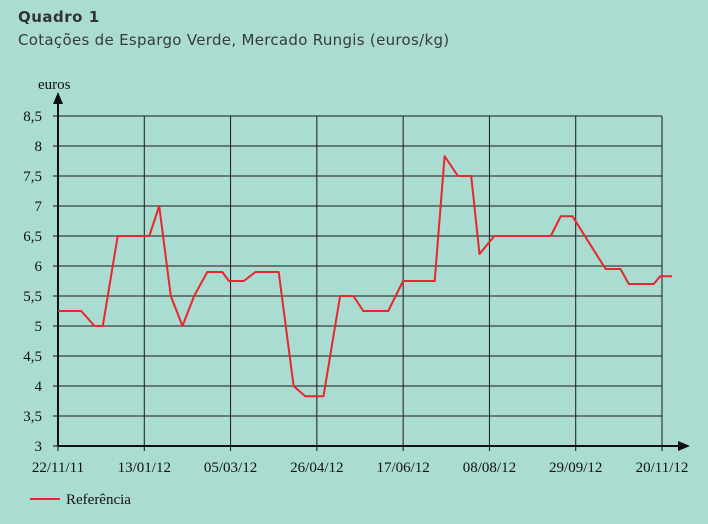 Image resolution: width=708 pixels, height=524 pixels. I want to click on x-tick-label: 20/11/12, so click(662, 468).